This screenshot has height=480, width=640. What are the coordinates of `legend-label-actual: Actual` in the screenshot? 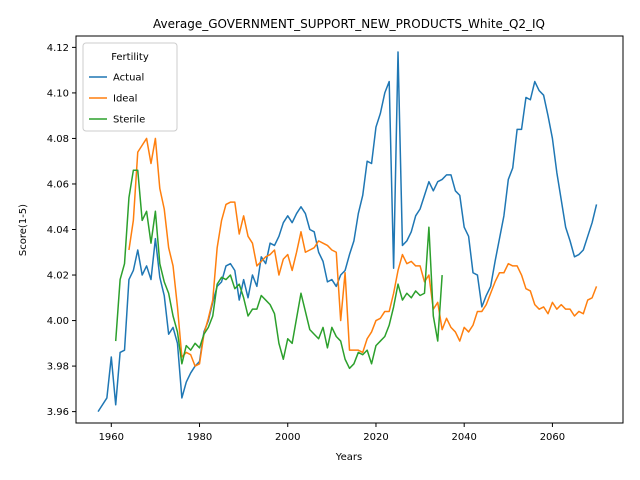 It's located at (128, 78).